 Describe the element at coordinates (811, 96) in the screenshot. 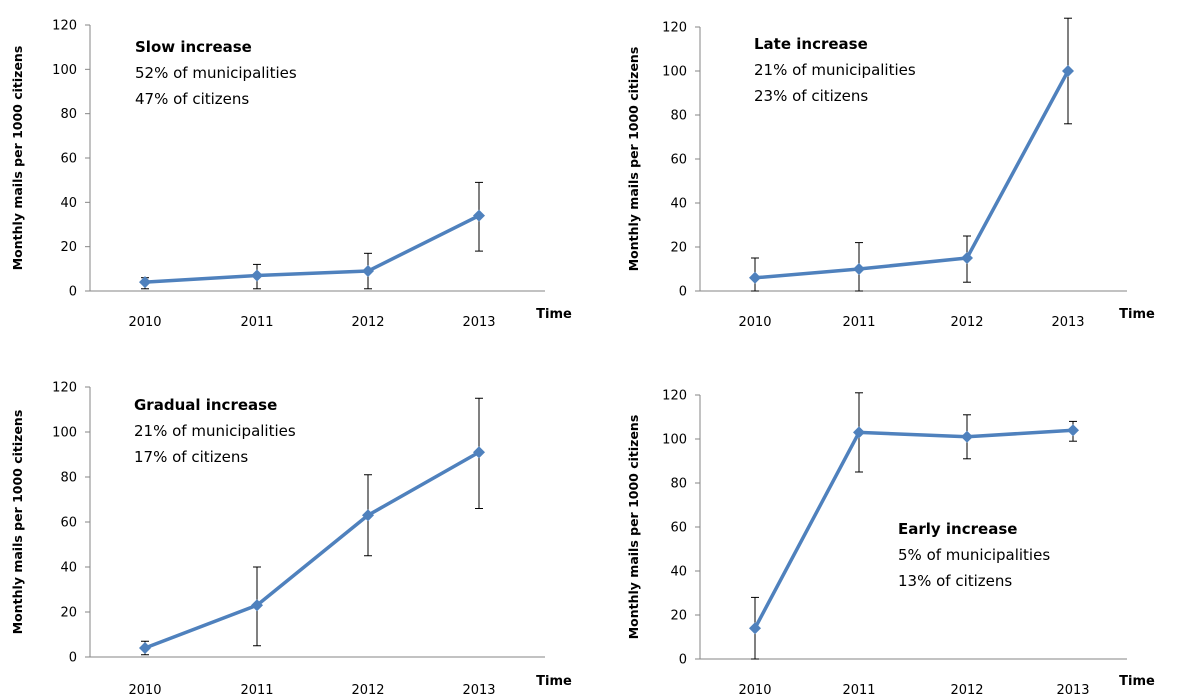

I see `annotation-line: 23% of citizens` at that location.